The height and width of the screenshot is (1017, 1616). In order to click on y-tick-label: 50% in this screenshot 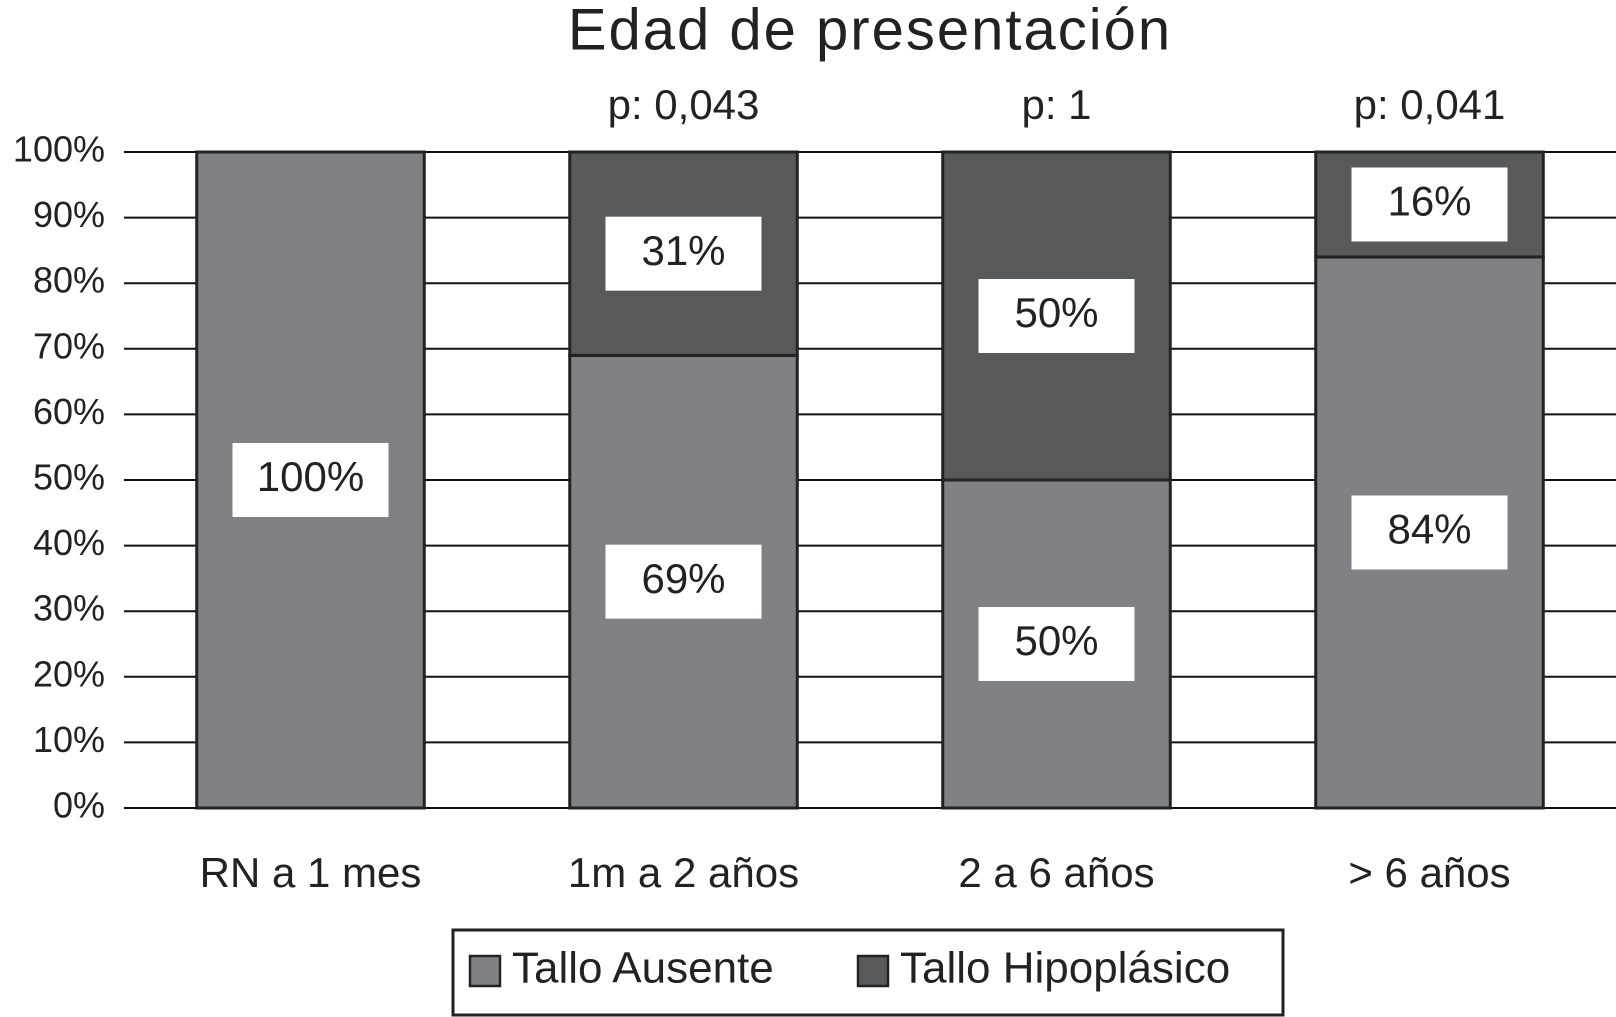, I will do `click(69, 477)`.